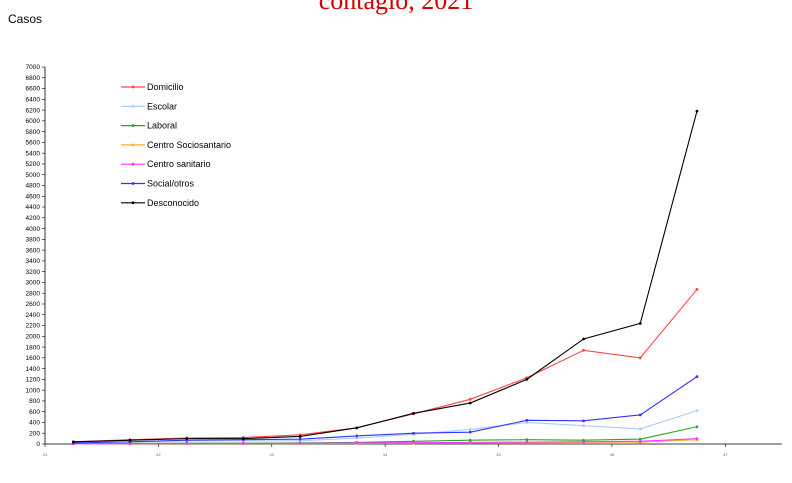 This screenshot has width=792, height=483. What do you see at coordinates (45, 454) in the screenshot?
I see `x-tick-label: 41` at bounding box center [45, 454].